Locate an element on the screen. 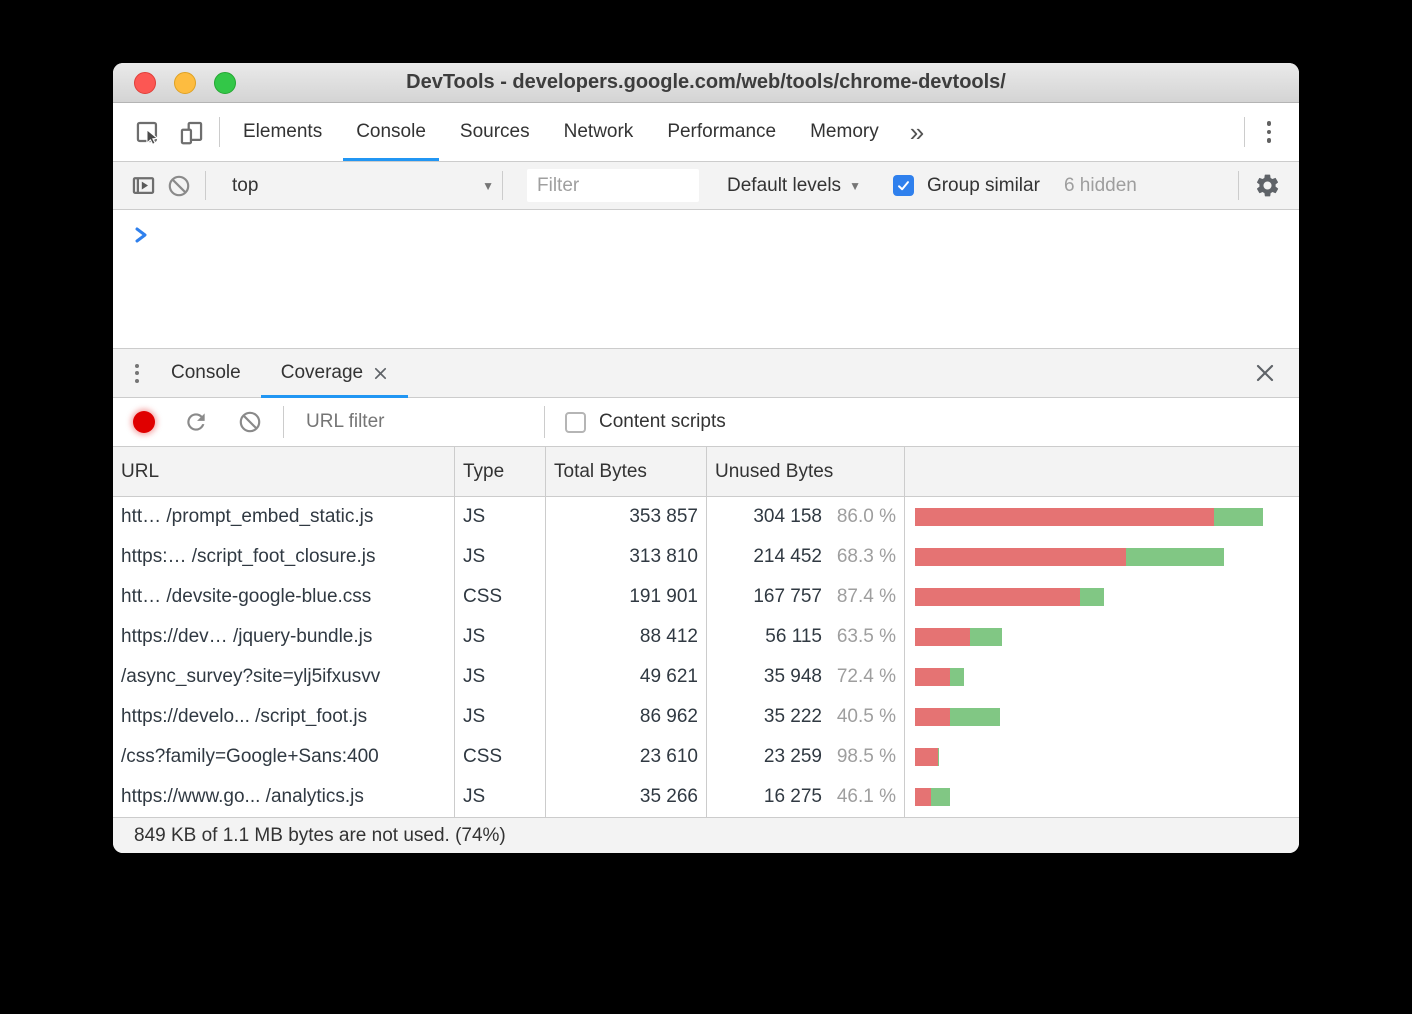  coverage-toolbar: Content scripts is located at coordinates (706, 422).